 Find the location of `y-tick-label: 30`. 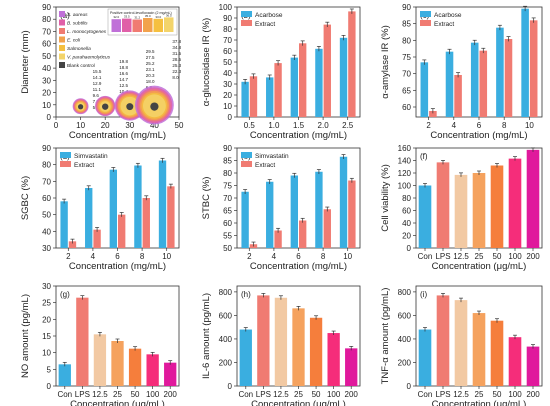

y-tick-label: 30 is located at coordinates (46, 248).